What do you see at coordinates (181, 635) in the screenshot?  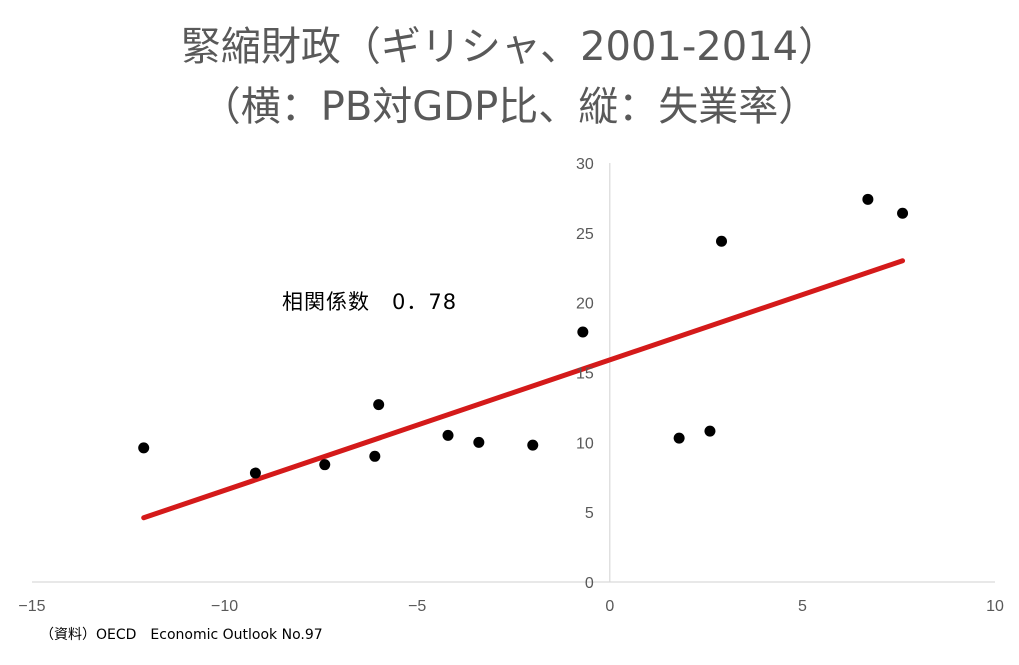 I see `source-note: （資料）OECD Economic Outlook No.97` at bounding box center [181, 635].